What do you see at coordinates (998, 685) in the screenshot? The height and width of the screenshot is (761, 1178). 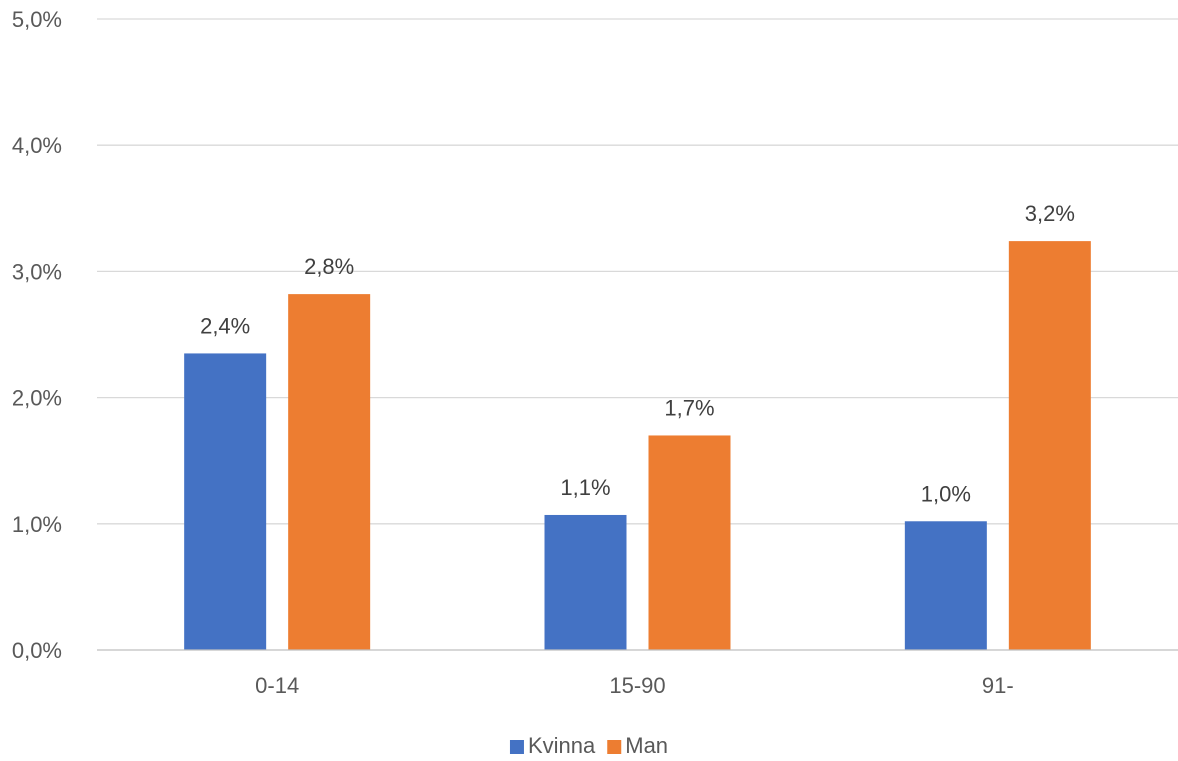 I see `x-tick-label: 91-` at bounding box center [998, 685].